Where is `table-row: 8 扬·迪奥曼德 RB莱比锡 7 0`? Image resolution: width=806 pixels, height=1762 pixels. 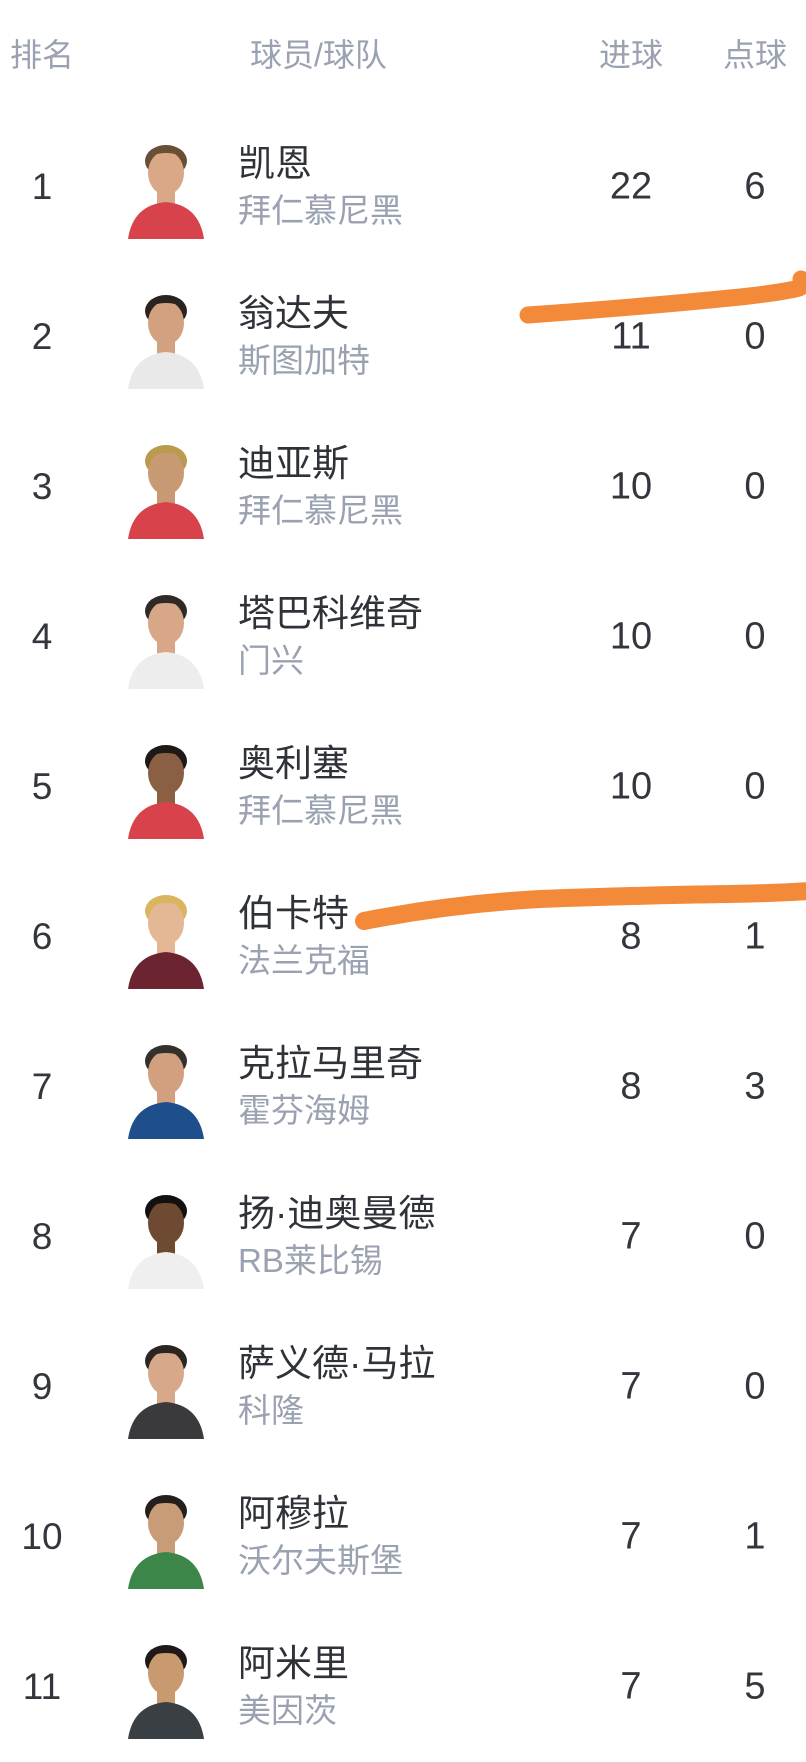 table-row: 8 扬·迪奥曼德 RB莱比锡 7 0 is located at coordinates (403, 1237).